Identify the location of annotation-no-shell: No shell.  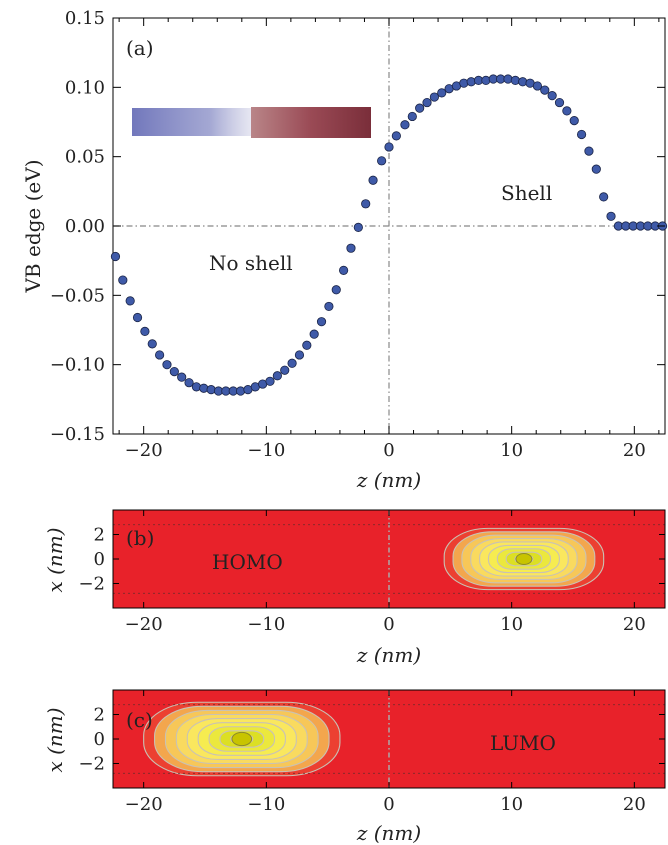
(251, 263).